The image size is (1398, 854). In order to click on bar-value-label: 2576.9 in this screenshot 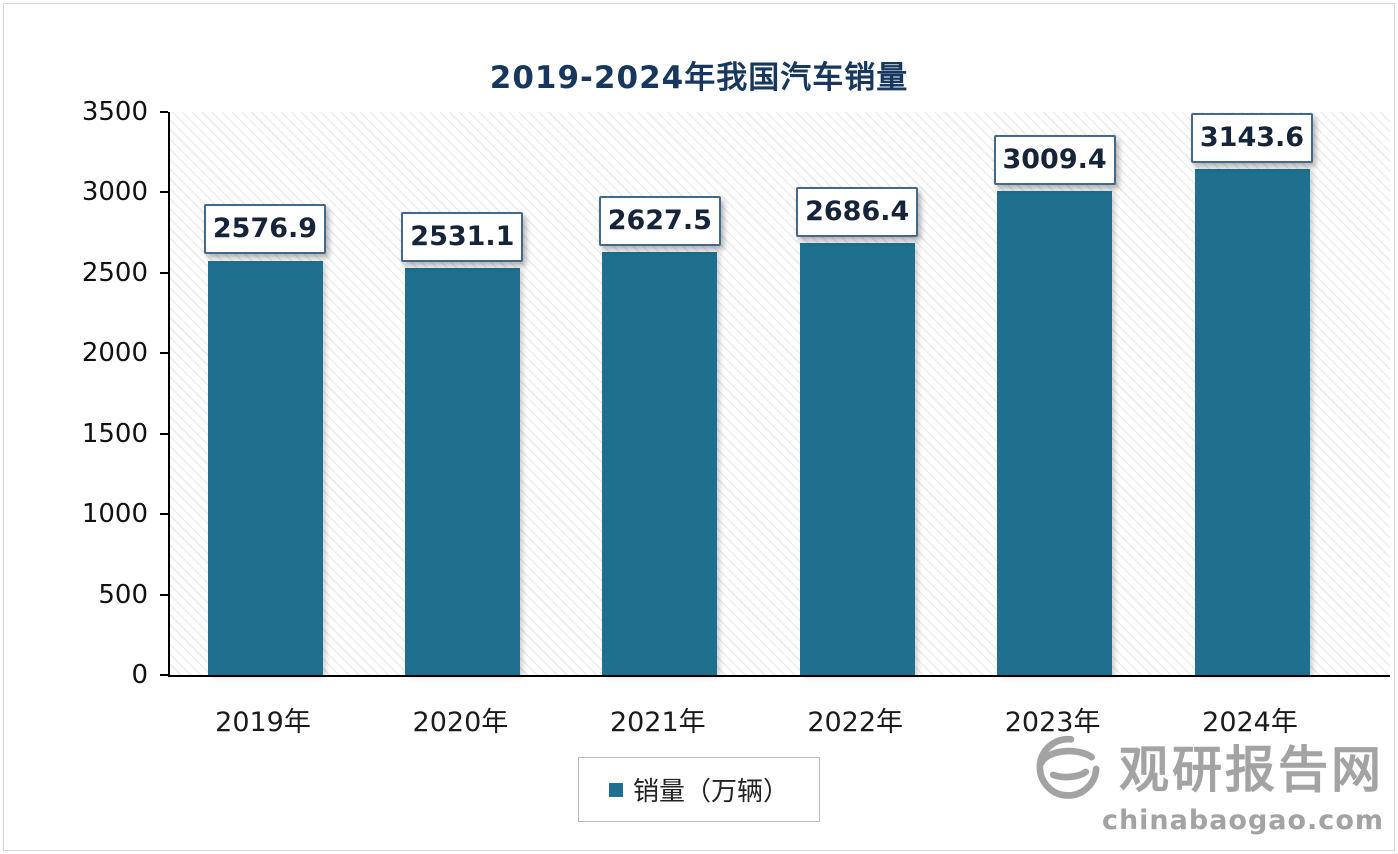, I will do `click(265, 229)`.